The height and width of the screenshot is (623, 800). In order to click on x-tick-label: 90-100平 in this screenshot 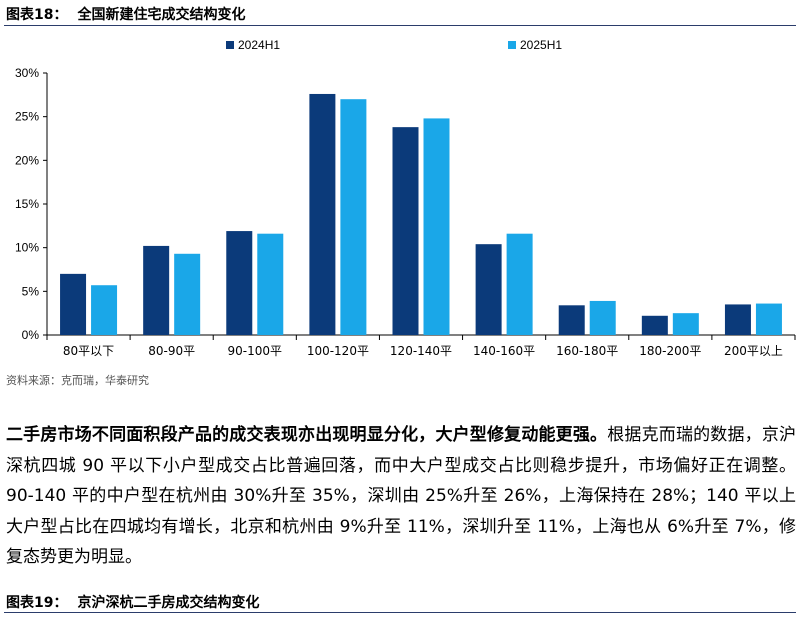, I will do `click(255, 351)`.